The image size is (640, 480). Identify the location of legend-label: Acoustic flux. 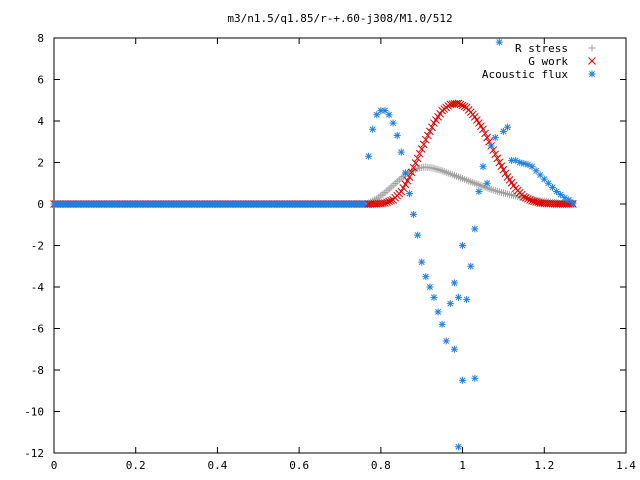
(525, 74).